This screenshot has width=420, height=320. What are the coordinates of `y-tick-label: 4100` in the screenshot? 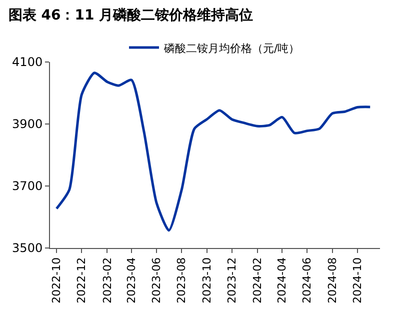 It's located at (27, 62).